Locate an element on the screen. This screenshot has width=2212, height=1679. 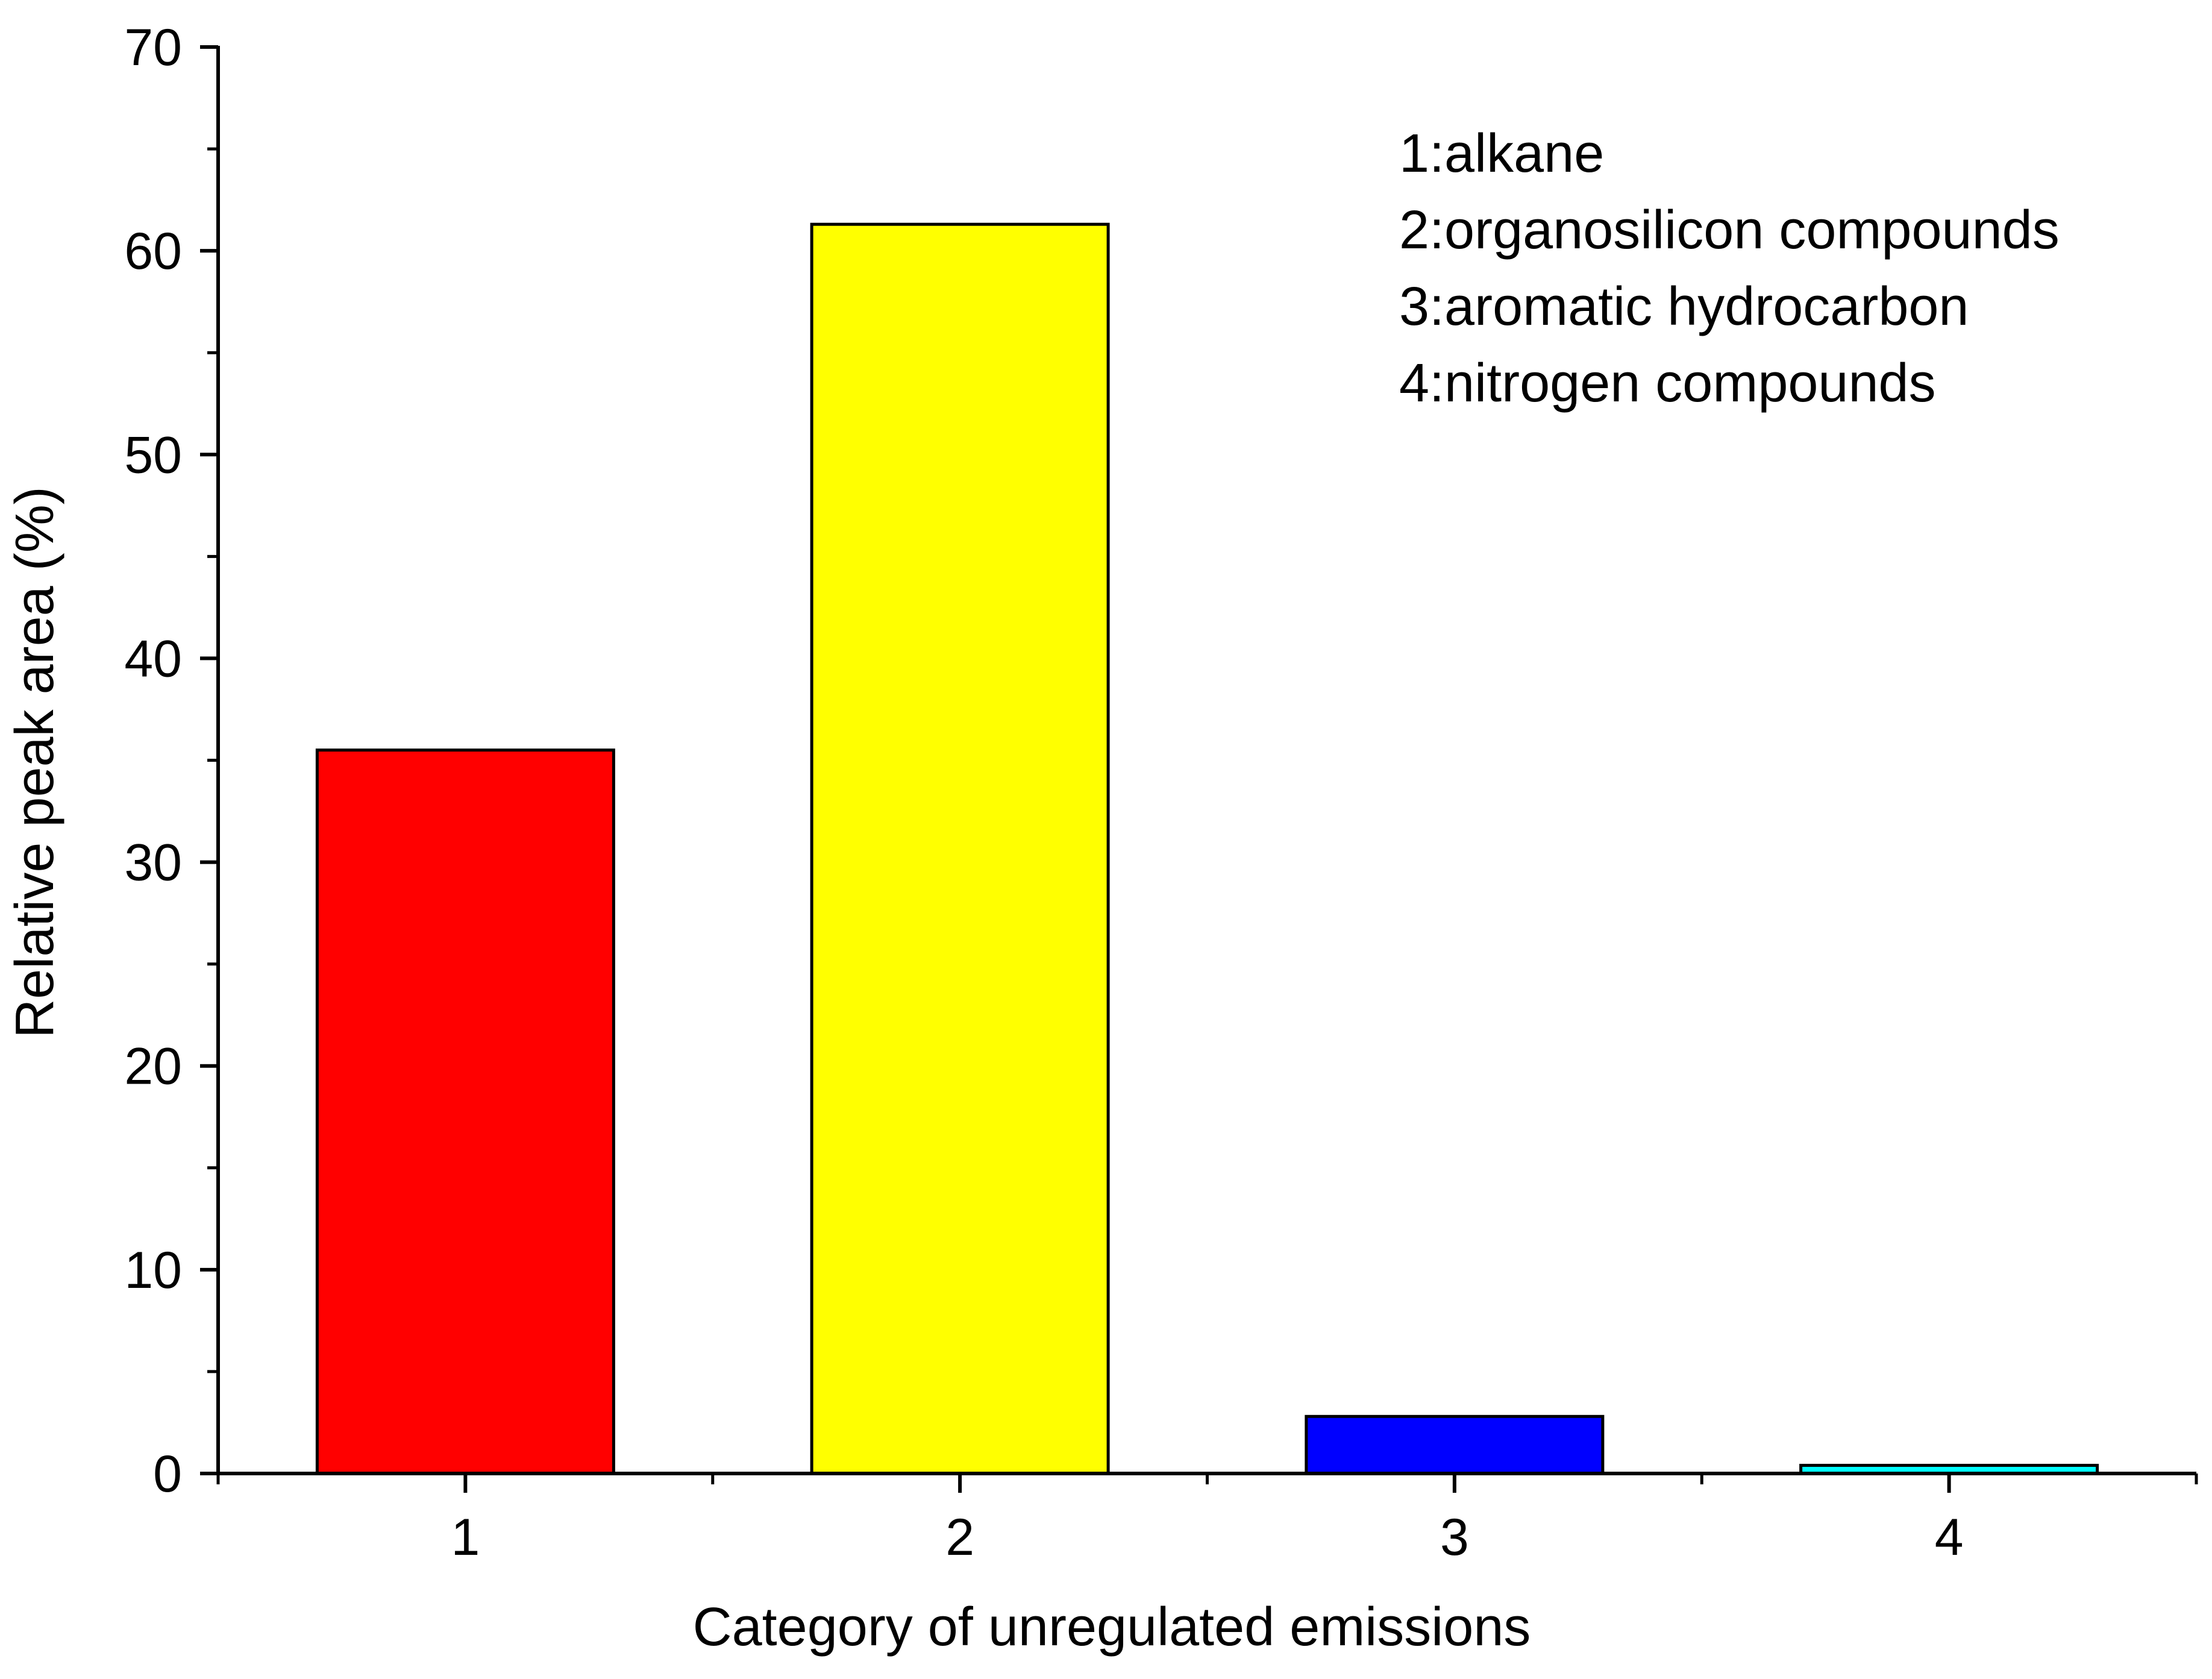
y-tick-label: 50 is located at coordinates (153, 455).